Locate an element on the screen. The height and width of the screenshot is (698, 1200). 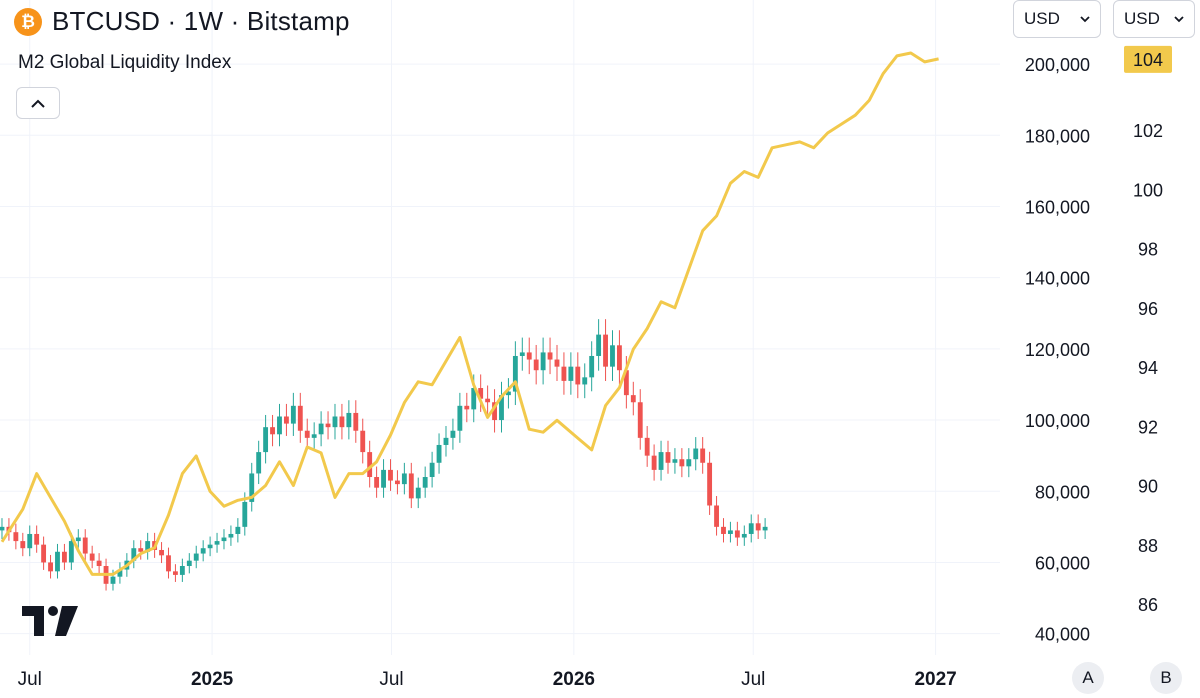
m2-last-value-label: 104 is located at coordinates (1148, 60).